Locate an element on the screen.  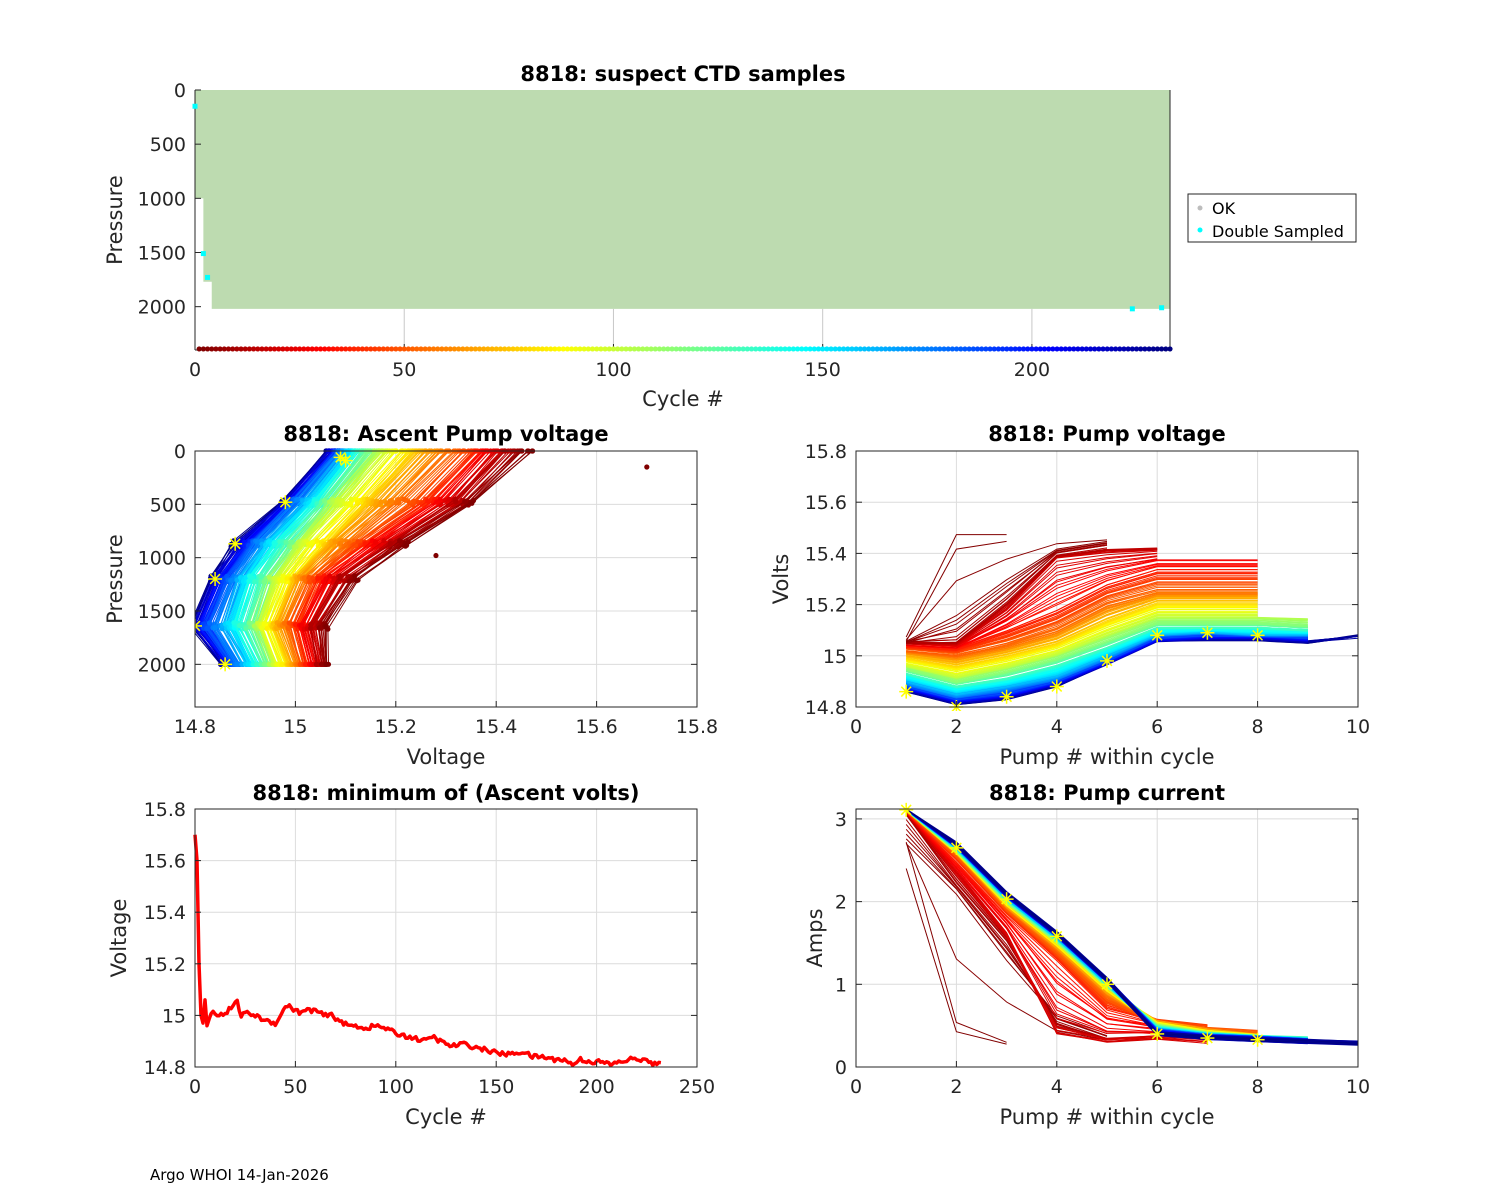
chart-title: 8818: suspect CTD samples is located at coordinates (682, 74).